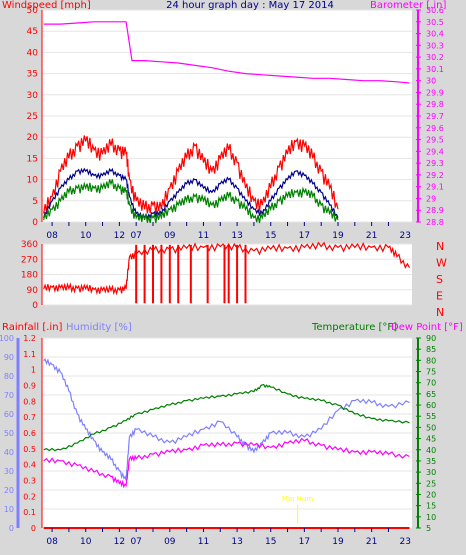 This screenshot has width=466, height=555. What do you see at coordinates (431, 394) in the screenshot?
I see `temperature-tick-label: 65` at bounding box center [431, 394].